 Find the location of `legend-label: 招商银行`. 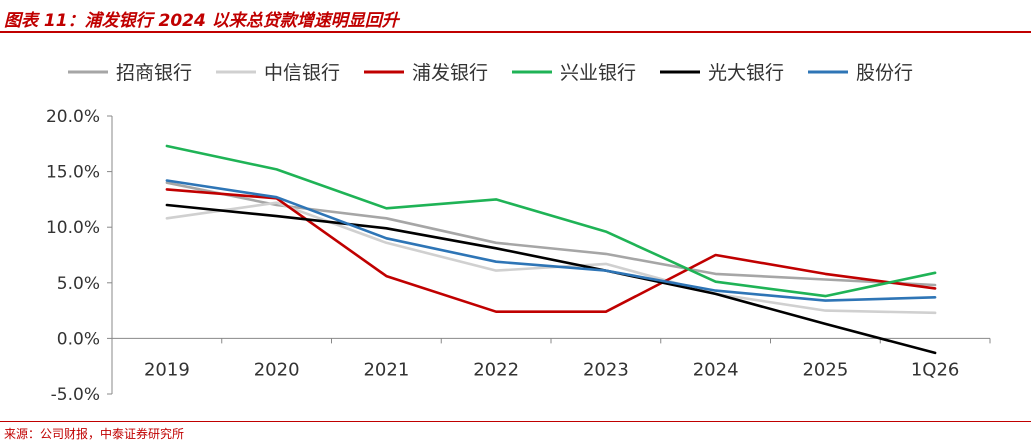

legend-label: 招商银行 is located at coordinates (154, 73).